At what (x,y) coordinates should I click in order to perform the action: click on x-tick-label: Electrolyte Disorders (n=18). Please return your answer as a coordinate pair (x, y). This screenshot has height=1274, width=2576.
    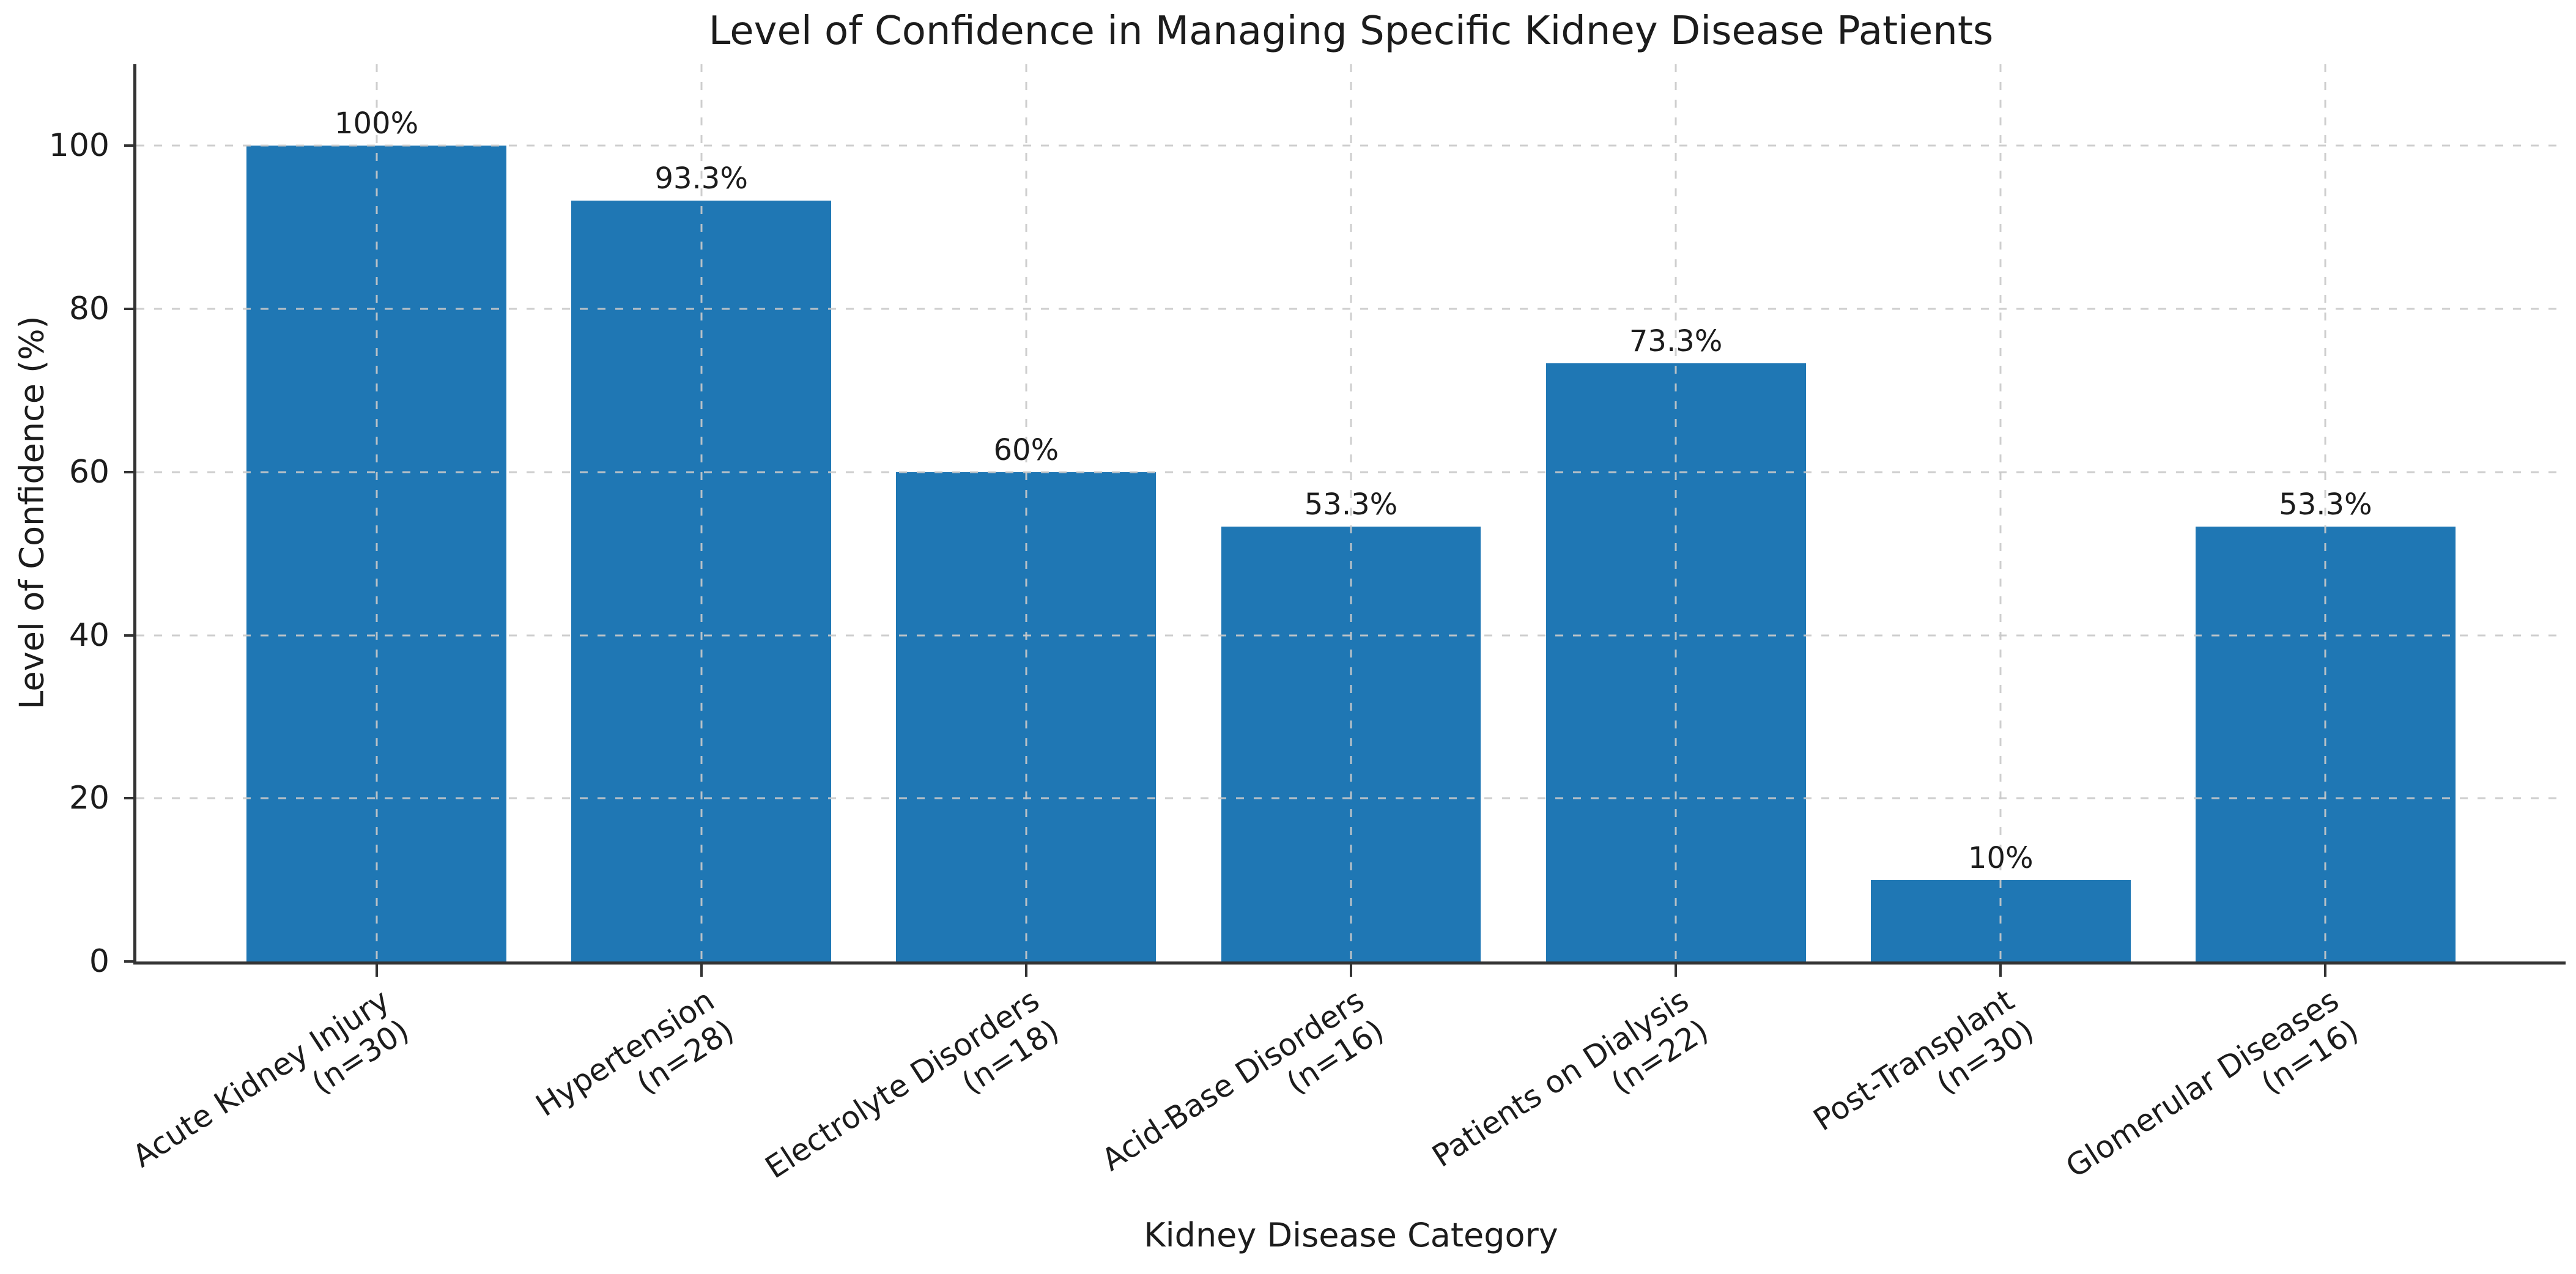
    Looking at the image, I should click on (912, 1099).